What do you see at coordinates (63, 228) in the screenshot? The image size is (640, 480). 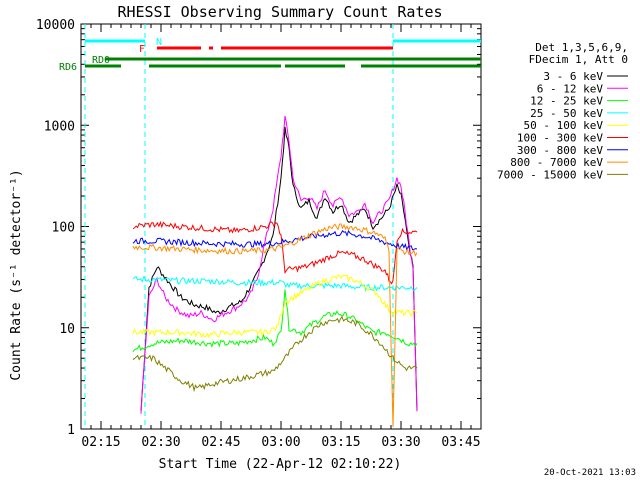 I see `y-tick-label: 100` at bounding box center [63, 228].